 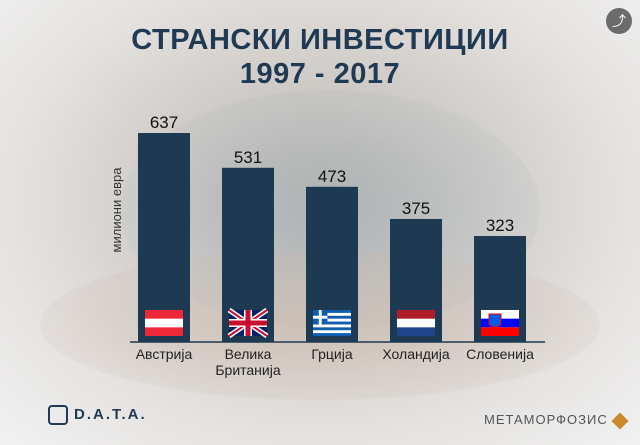 What do you see at coordinates (248, 323) in the screenshot?
I see `uk-flag` at bounding box center [248, 323].